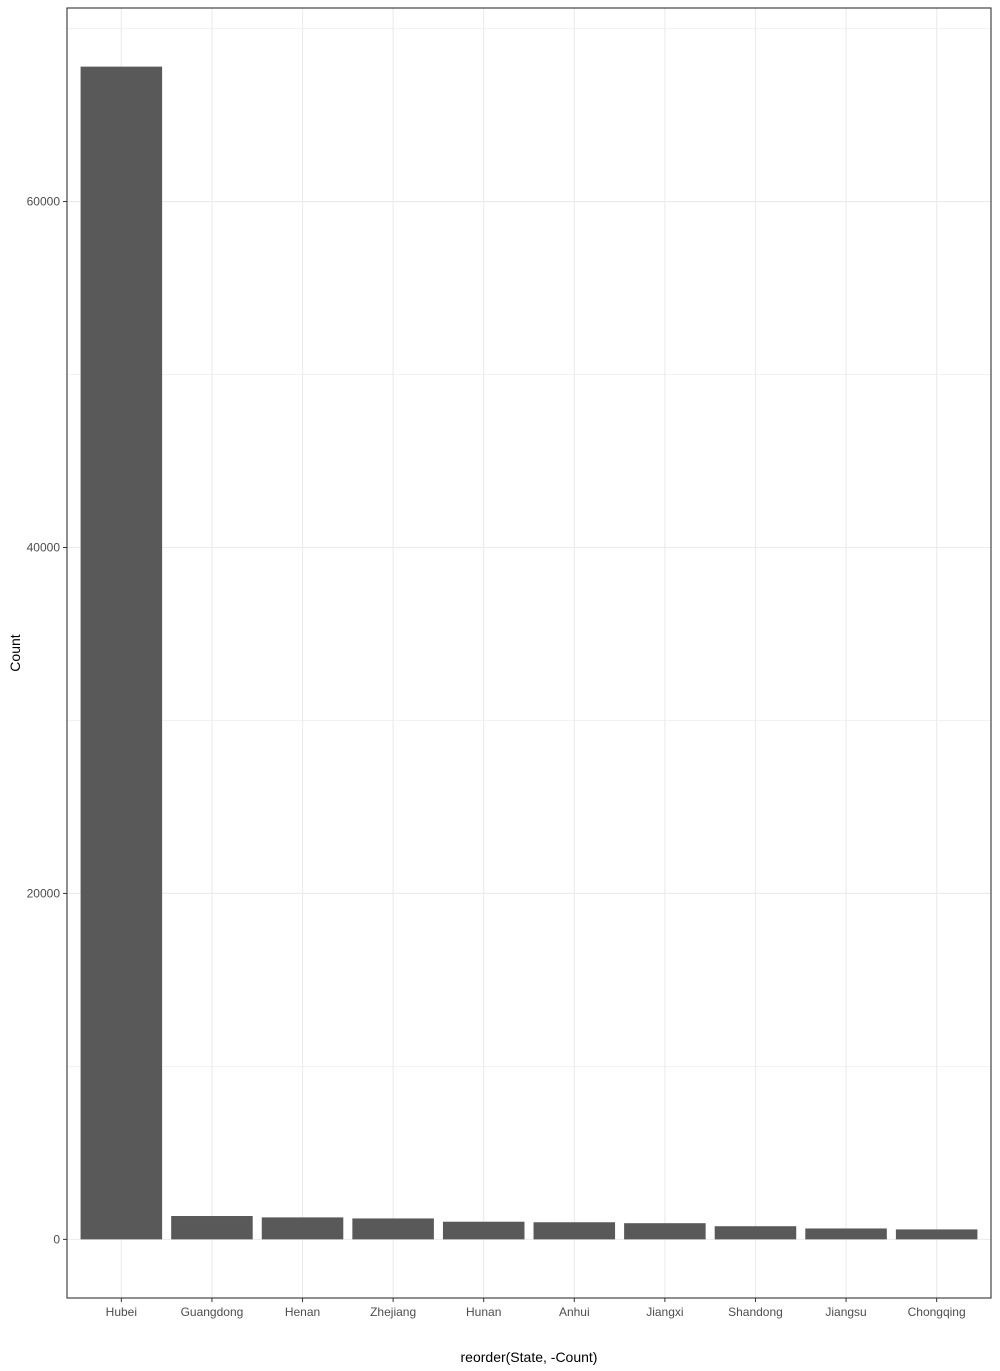 Image resolution: width=1000 pixels, height=1371 pixels. What do you see at coordinates (56, 1239) in the screenshot?
I see `y-tick-label: 0` at bounding box center [56, 1239].